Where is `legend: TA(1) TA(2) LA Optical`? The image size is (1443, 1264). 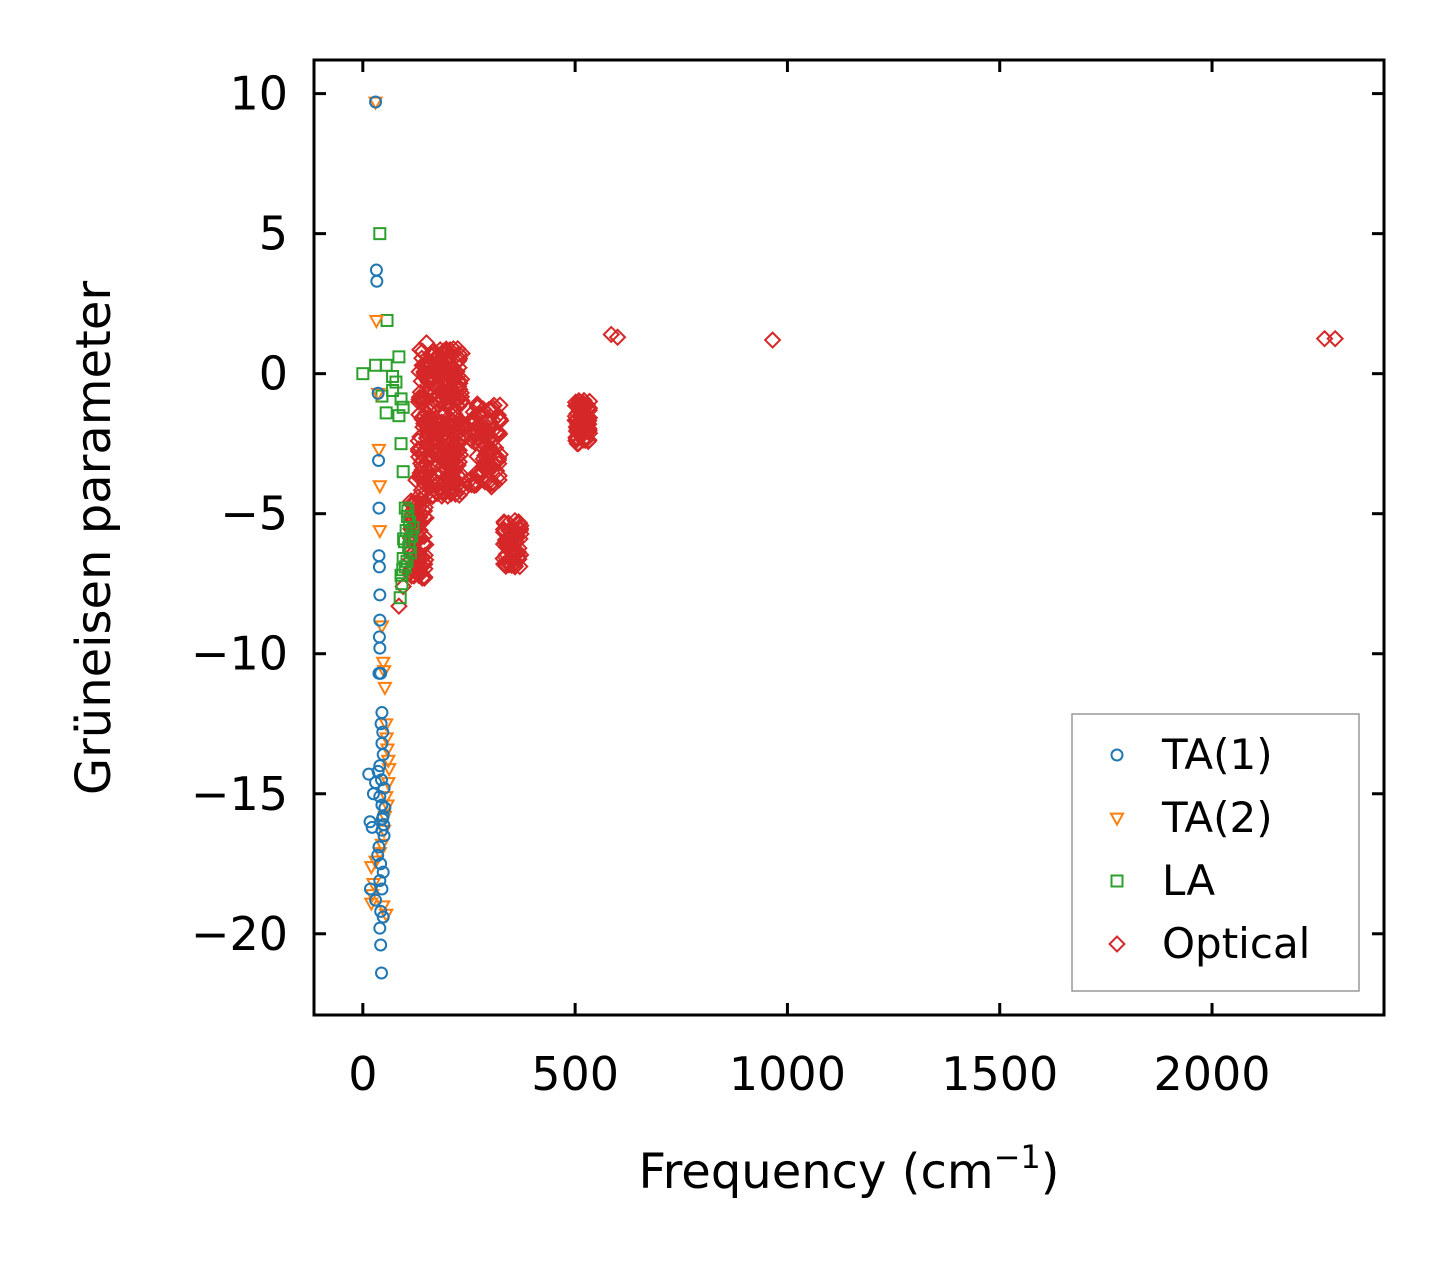 legend: TA(1) TA(2) LA Optical is located at coordinates (1215, 852).